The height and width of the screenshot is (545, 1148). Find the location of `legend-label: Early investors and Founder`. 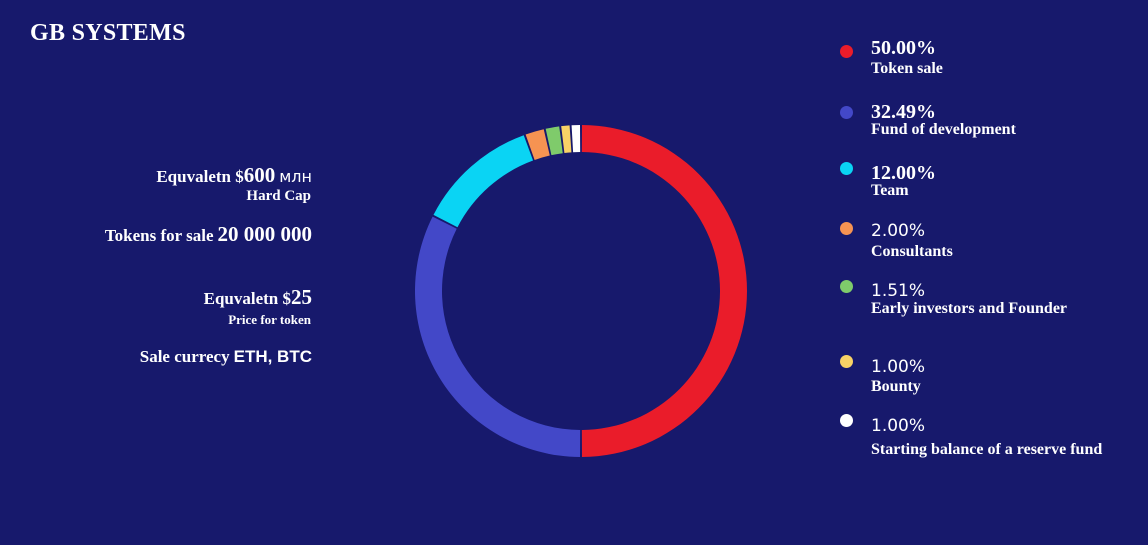

legend-label: Early investors and Founder is located at coordinates (969, 308).